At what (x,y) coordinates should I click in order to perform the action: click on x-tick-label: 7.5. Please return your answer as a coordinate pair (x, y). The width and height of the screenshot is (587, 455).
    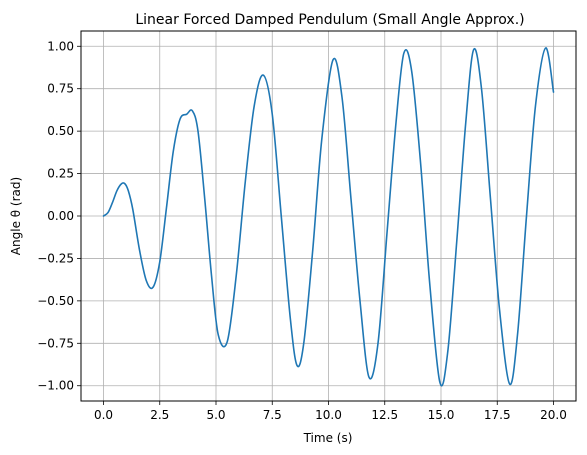
    Looking at the image, I should click on (272, 415).